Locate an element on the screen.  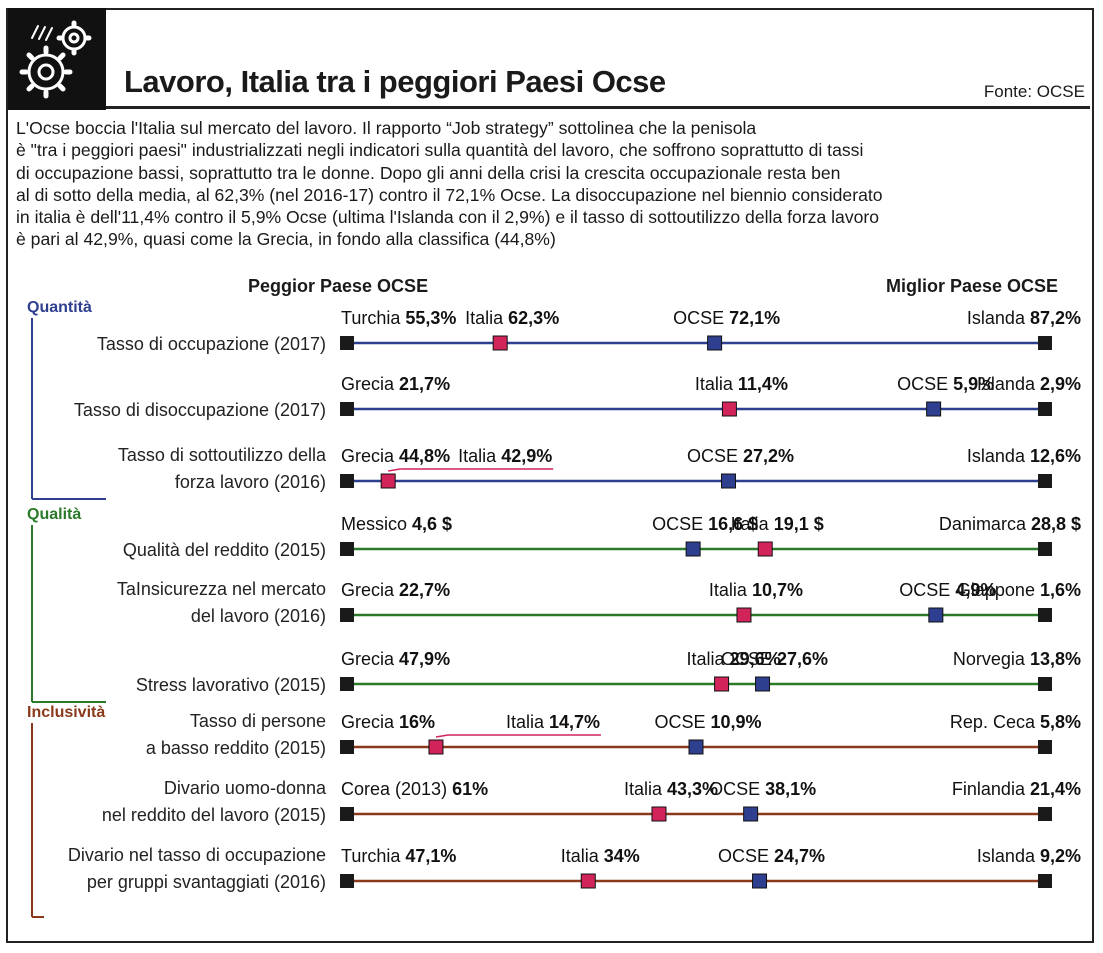
best-value-label: Finlandia 21,4% is located at coordinates (1016, 789).